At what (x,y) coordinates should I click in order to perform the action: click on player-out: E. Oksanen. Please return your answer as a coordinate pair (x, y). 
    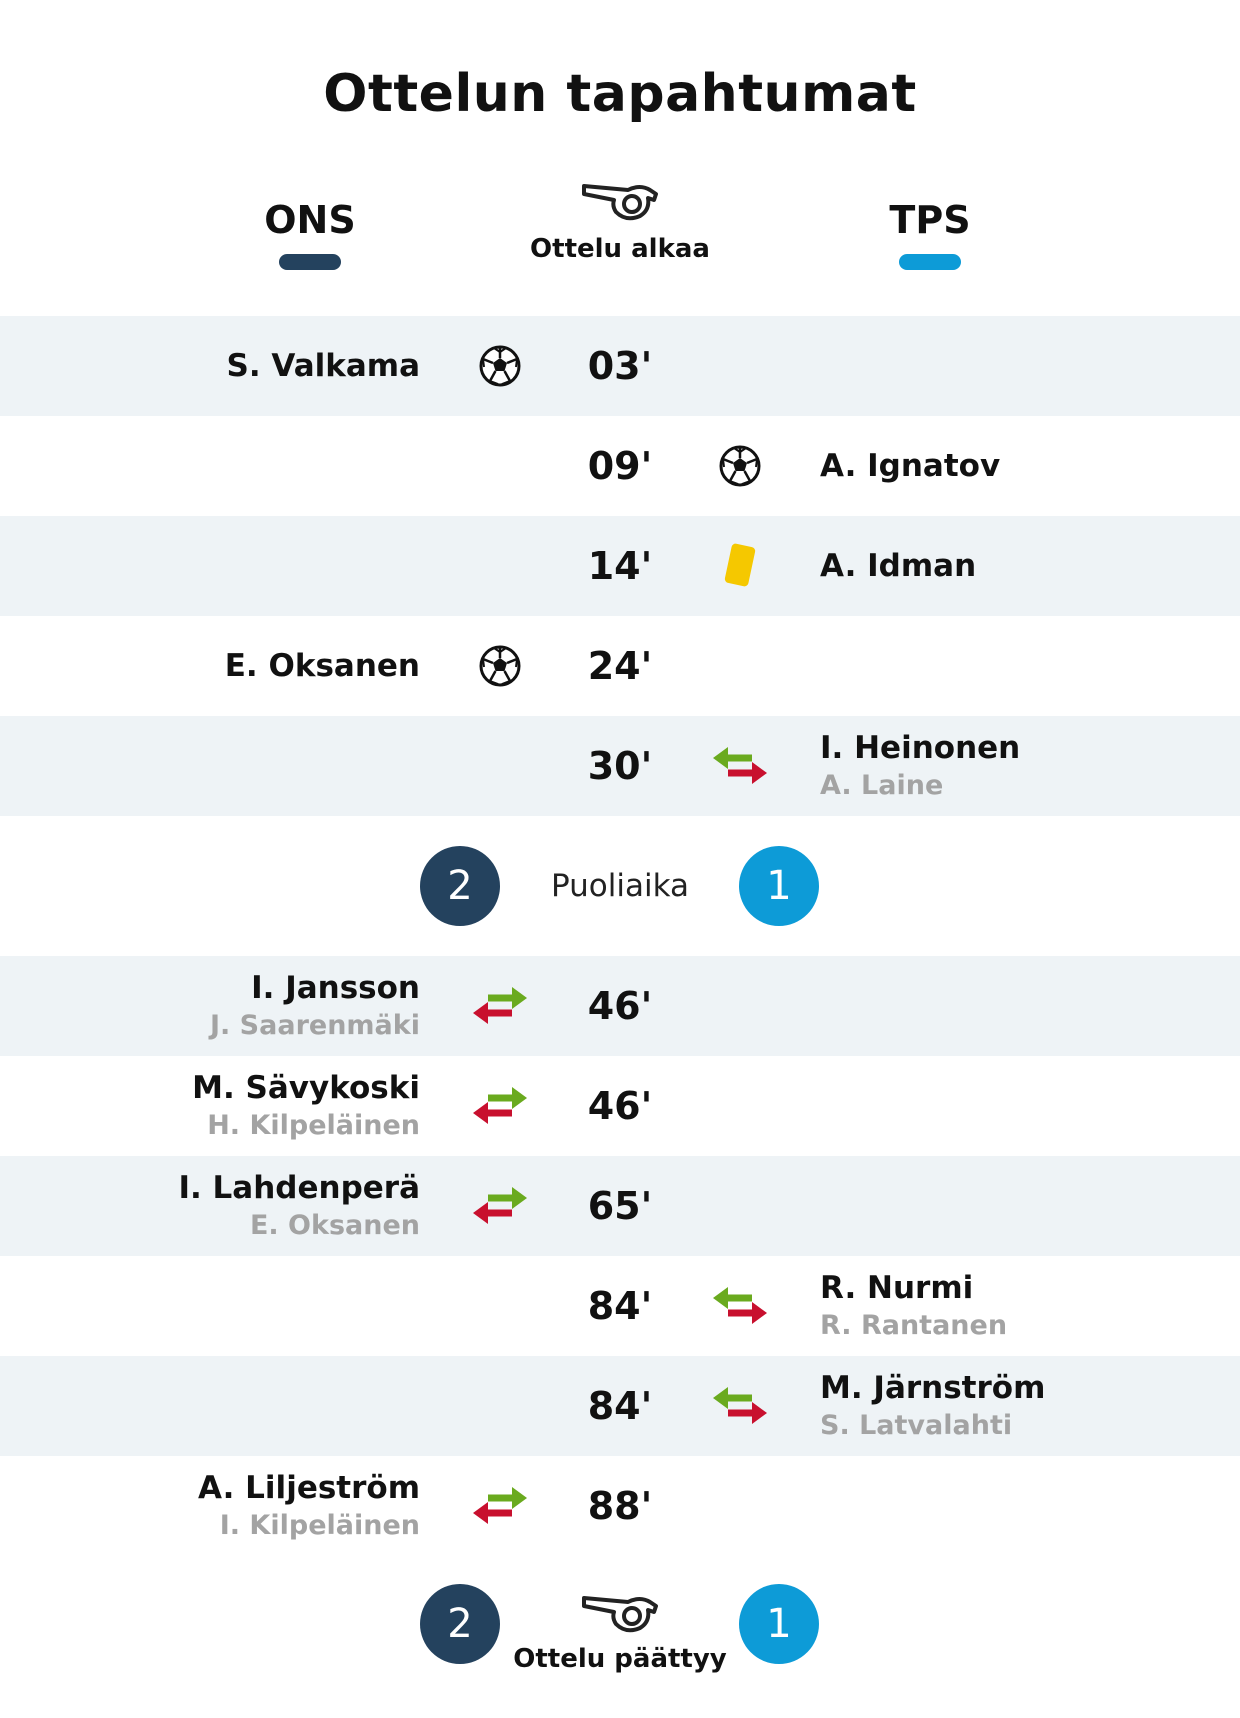
    Looking at the image, I should click on (334, 1225).